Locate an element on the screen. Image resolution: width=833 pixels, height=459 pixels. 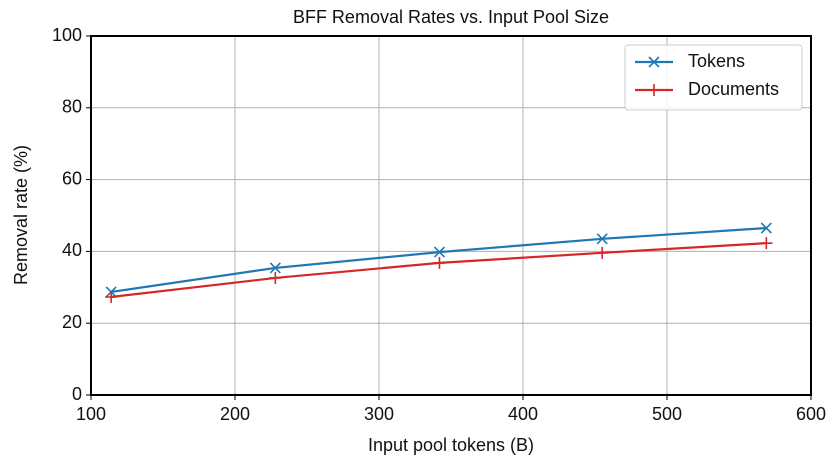
y-tick-label: 100 is located at coordinates (67, 35).